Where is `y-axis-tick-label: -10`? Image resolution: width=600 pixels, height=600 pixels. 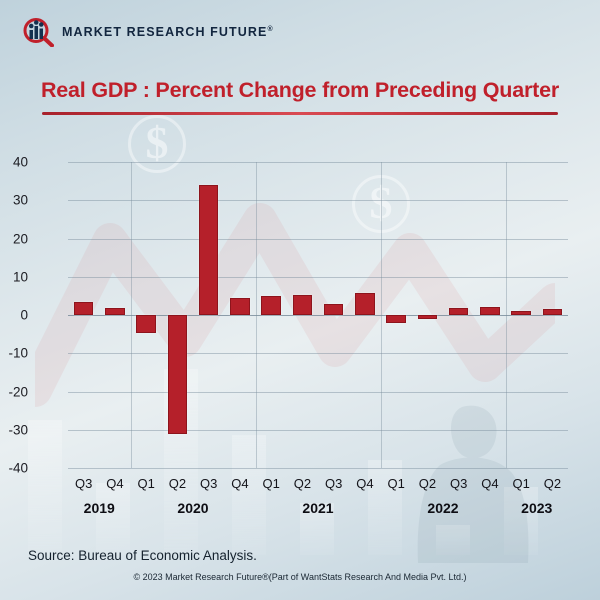
y-axis-tick-label: -10 is located at coordinates (18, 353).